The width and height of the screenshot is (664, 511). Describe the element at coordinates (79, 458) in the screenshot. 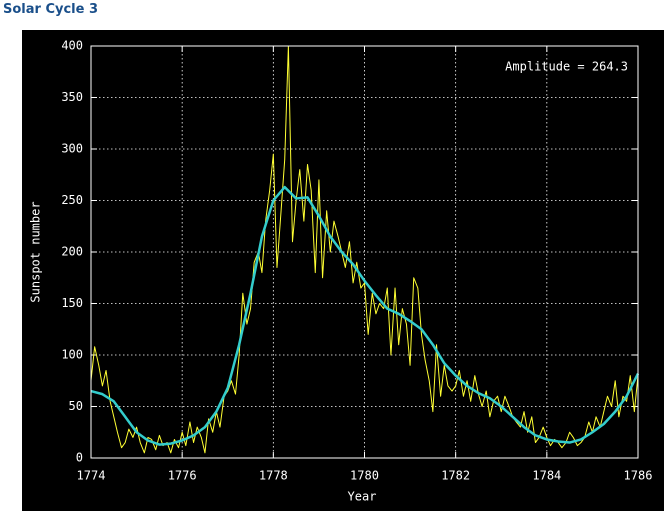

I see `y-tick-label: 0` at that location.